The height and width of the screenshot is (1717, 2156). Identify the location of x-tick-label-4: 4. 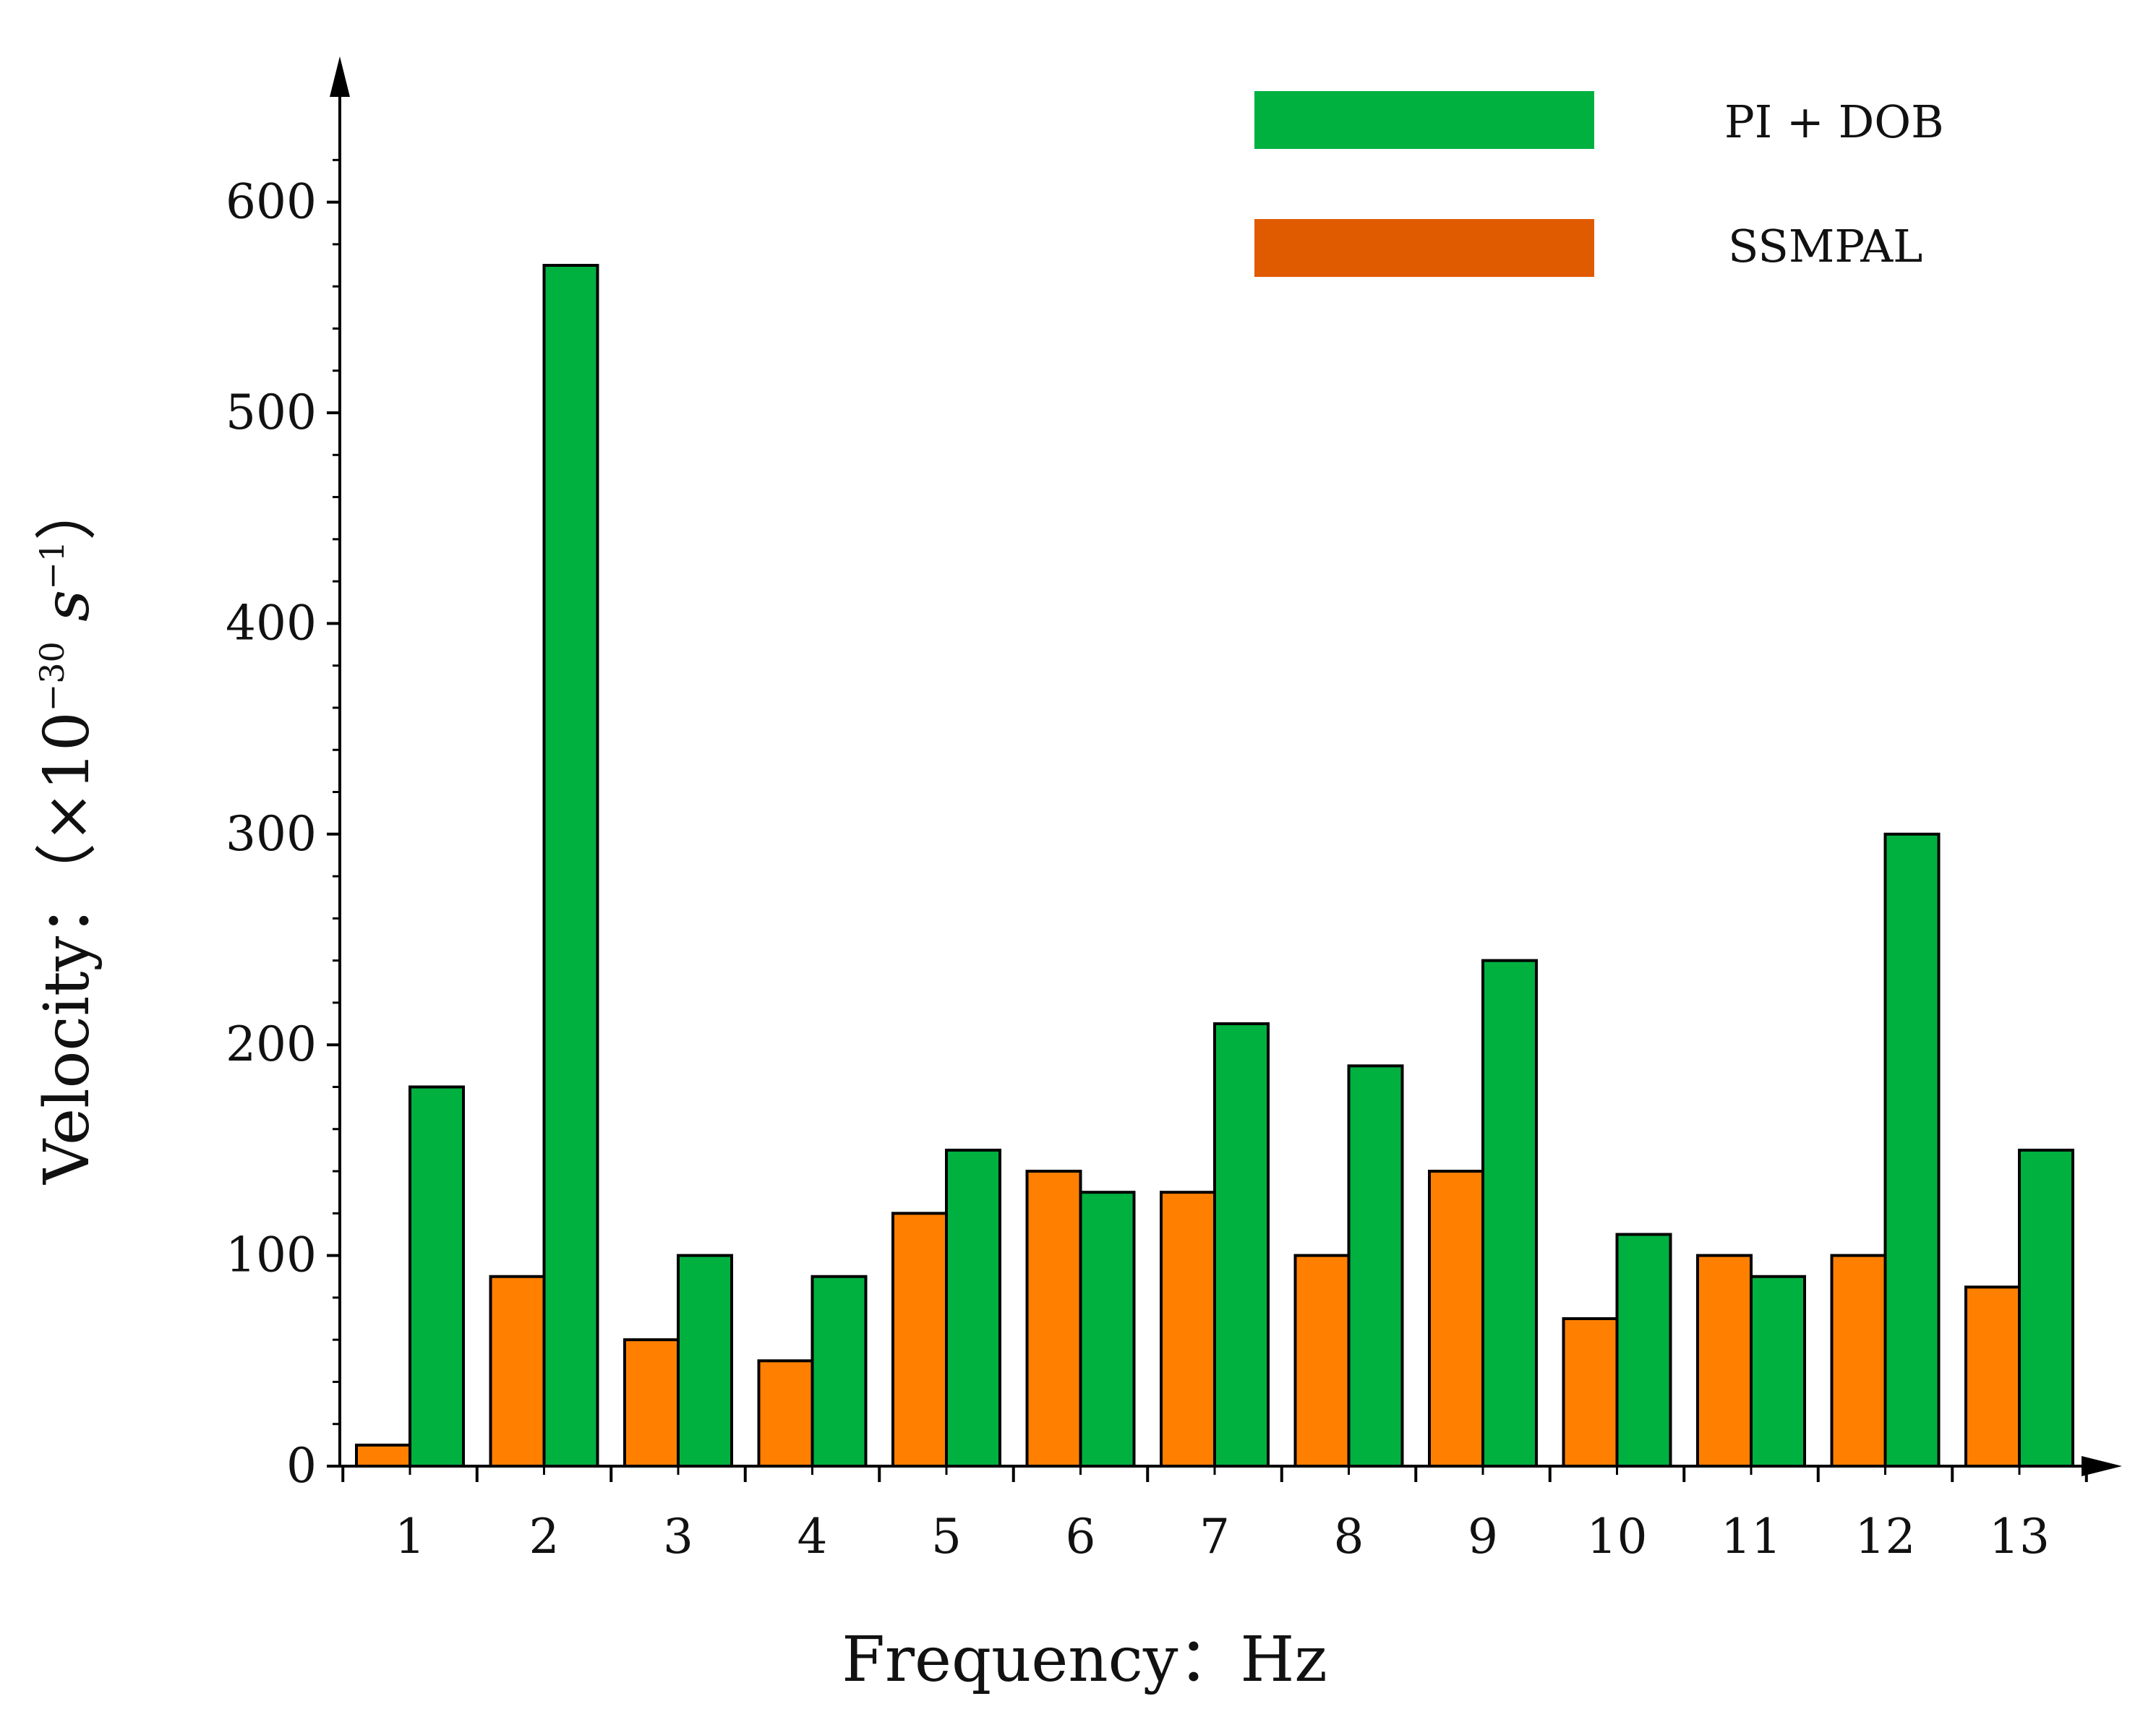
(812, 1537).